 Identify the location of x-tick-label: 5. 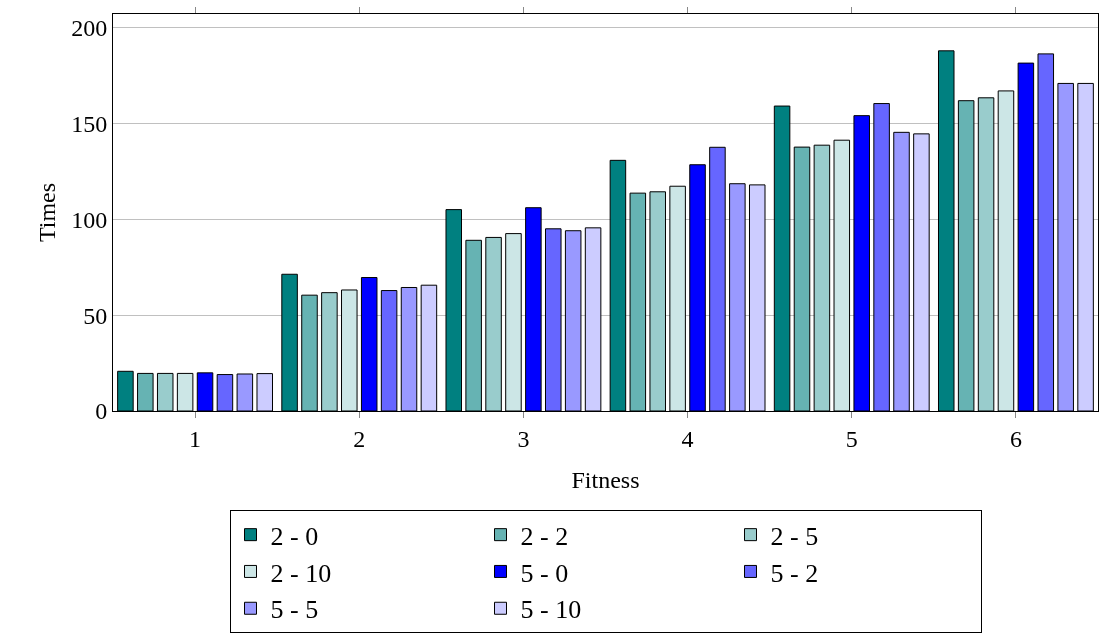
(851, 438).